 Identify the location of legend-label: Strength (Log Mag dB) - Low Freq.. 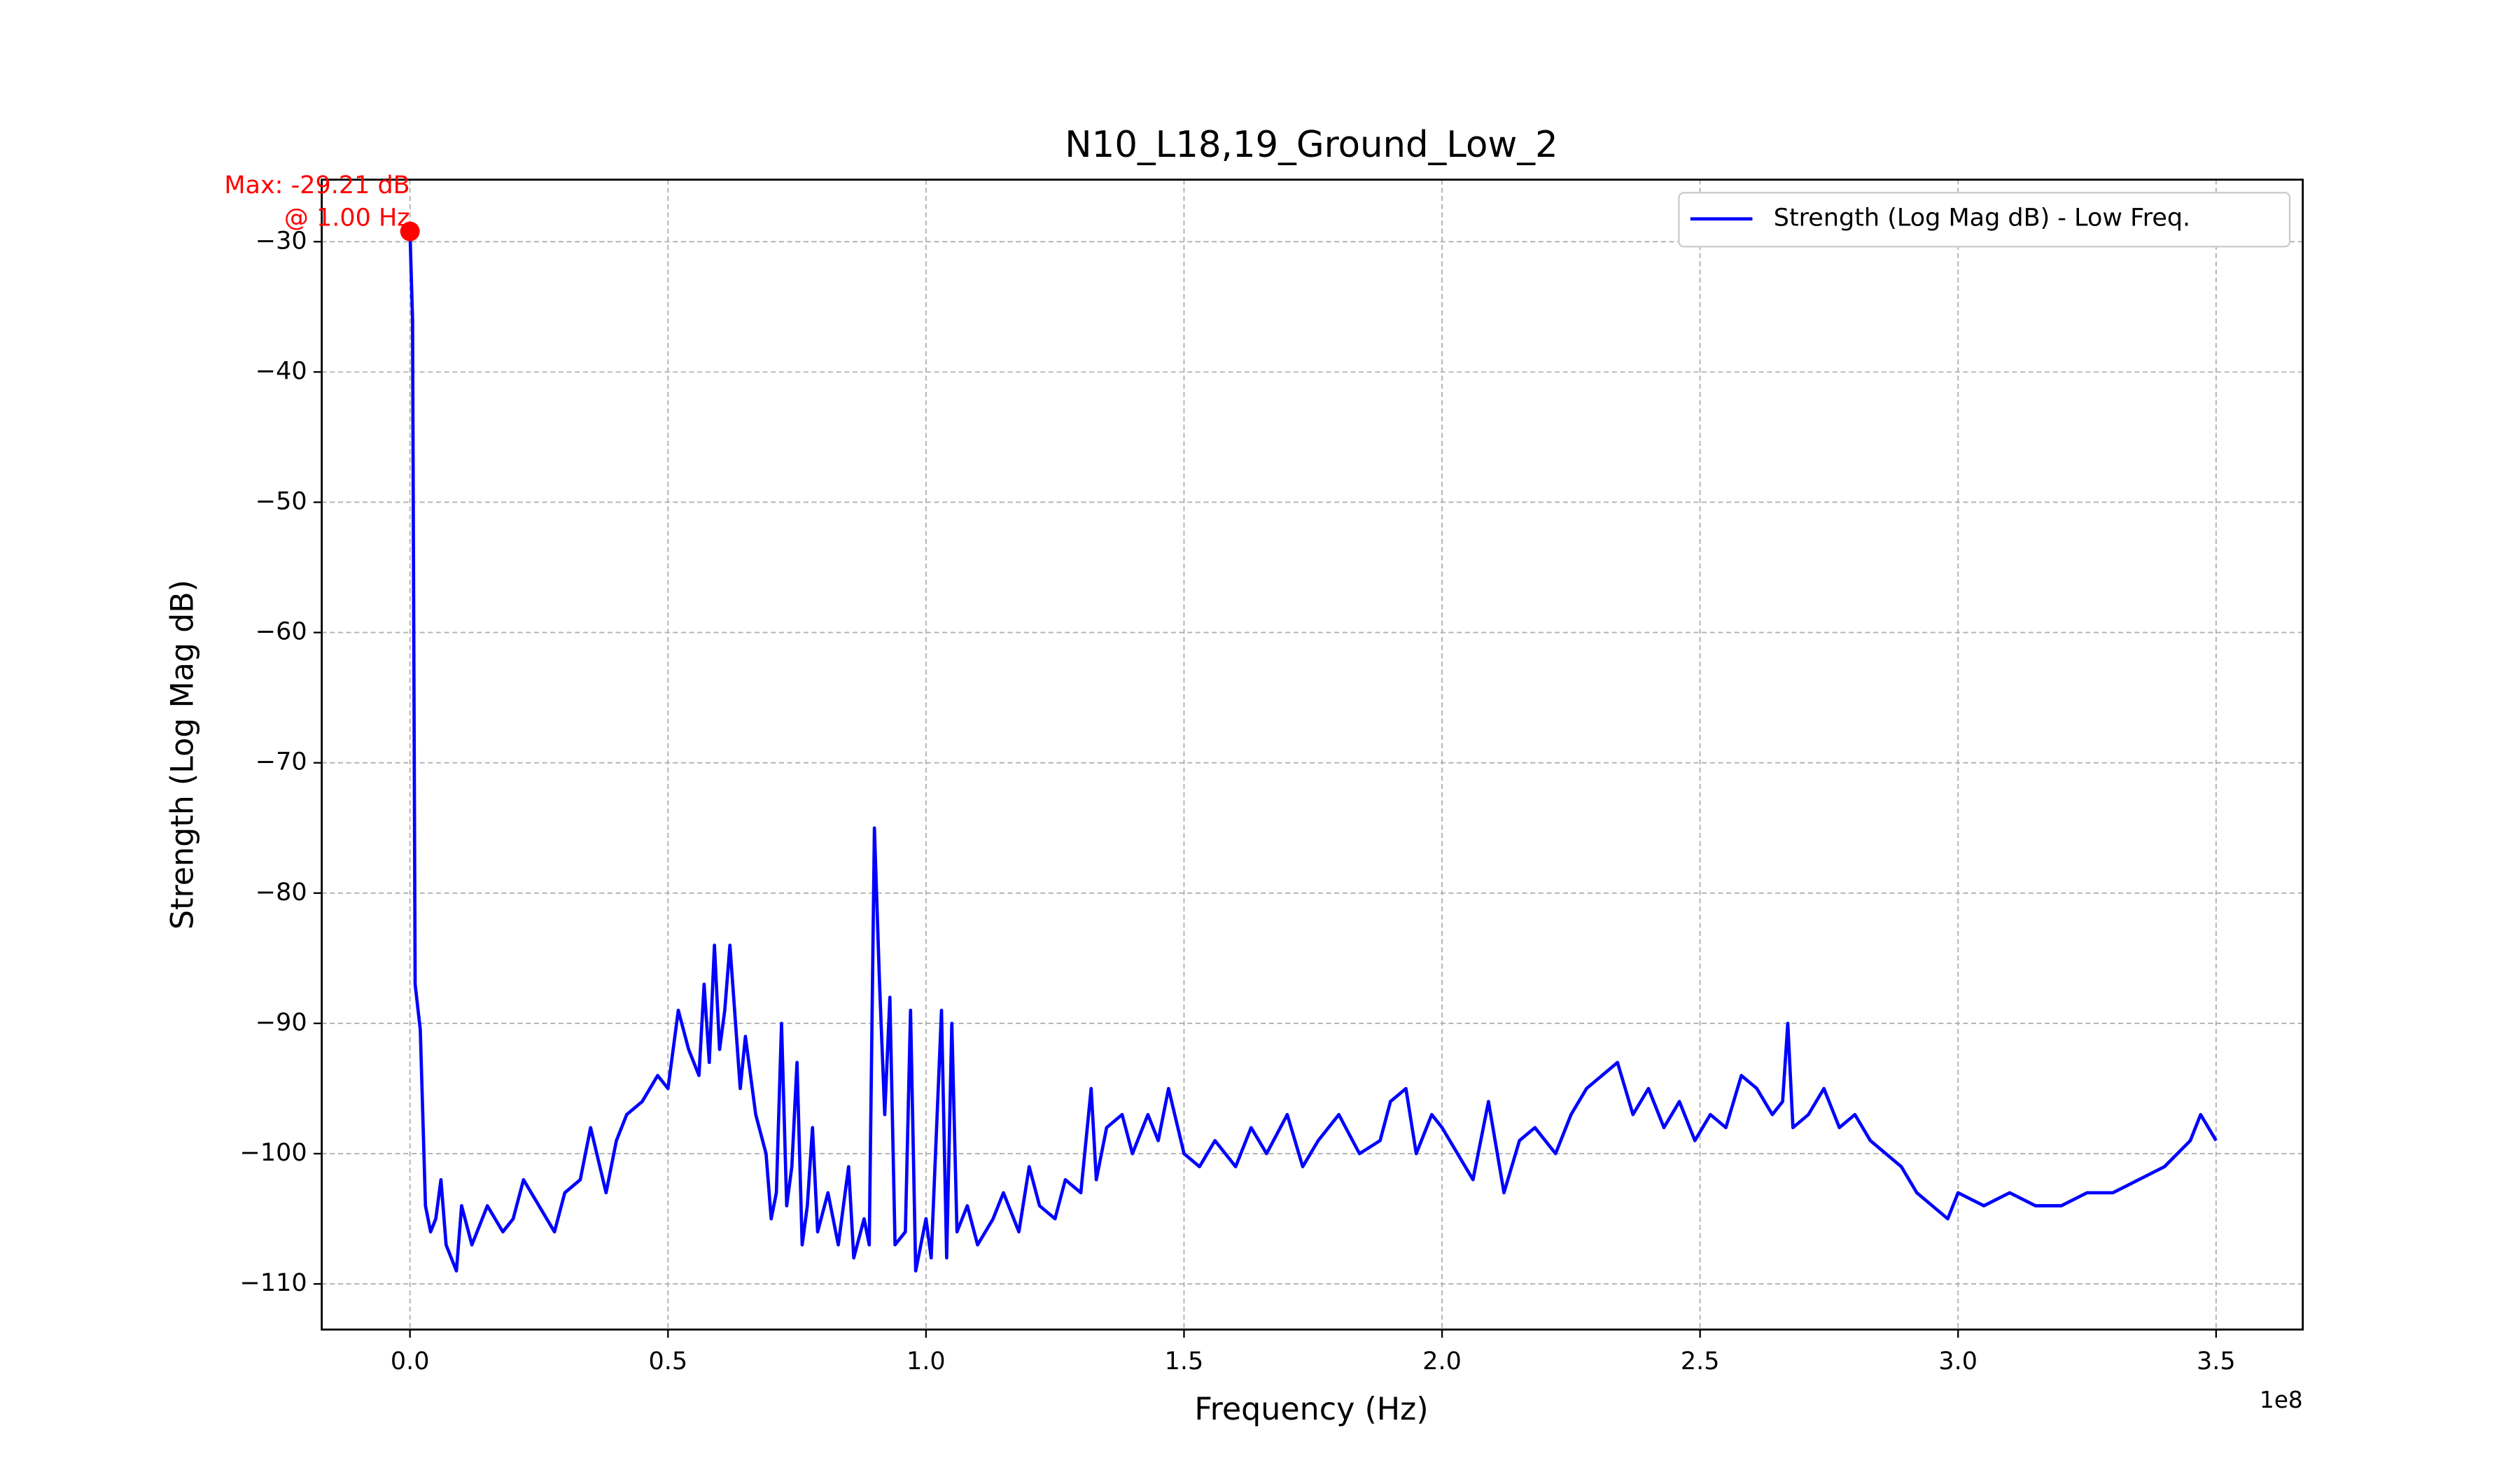
(1982, 218).